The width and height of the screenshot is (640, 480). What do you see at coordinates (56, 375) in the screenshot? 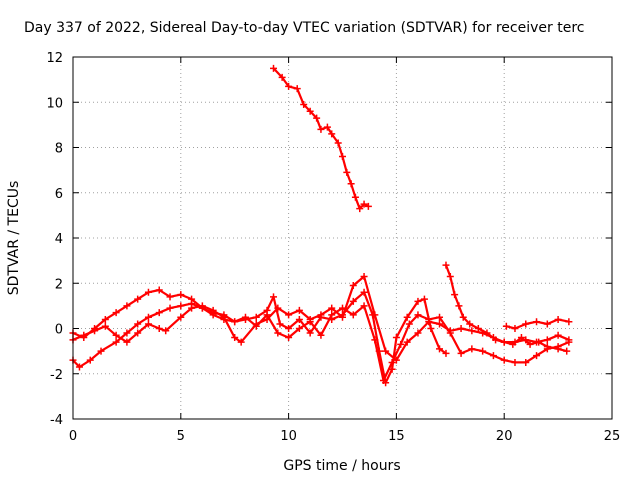
I see `y-tick-label: -2` at bounding box center [56, 375].